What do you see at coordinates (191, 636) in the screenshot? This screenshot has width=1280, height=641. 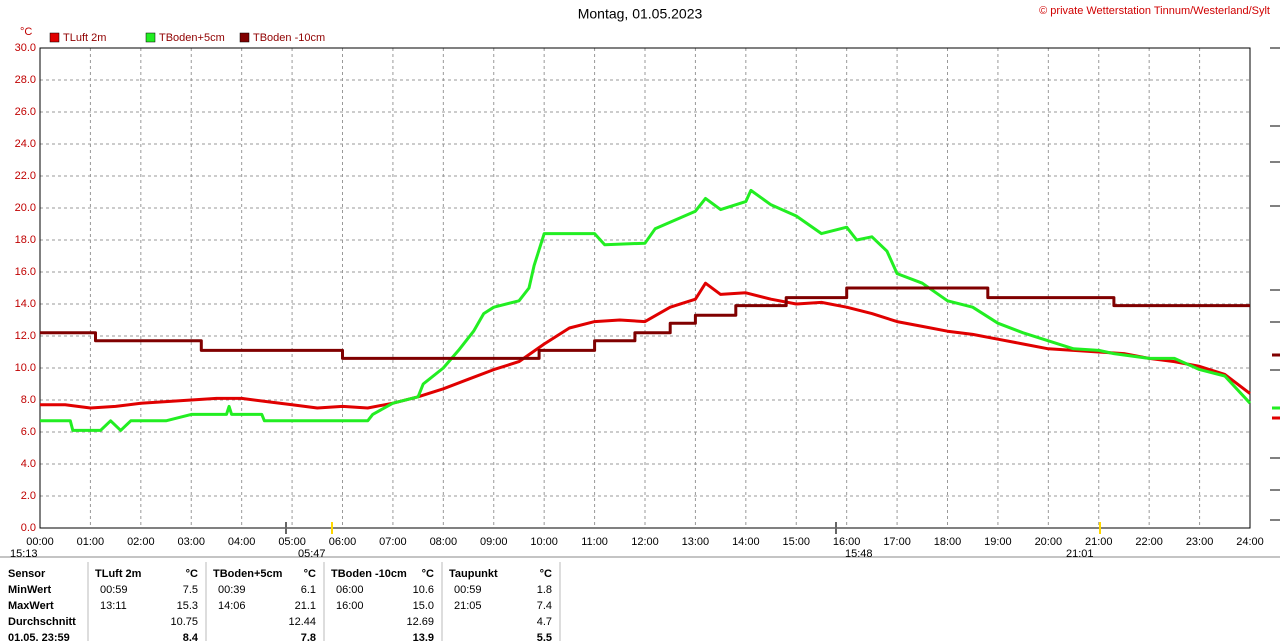 I see `table-cell: 8.4` at bounding box center [191, 636].